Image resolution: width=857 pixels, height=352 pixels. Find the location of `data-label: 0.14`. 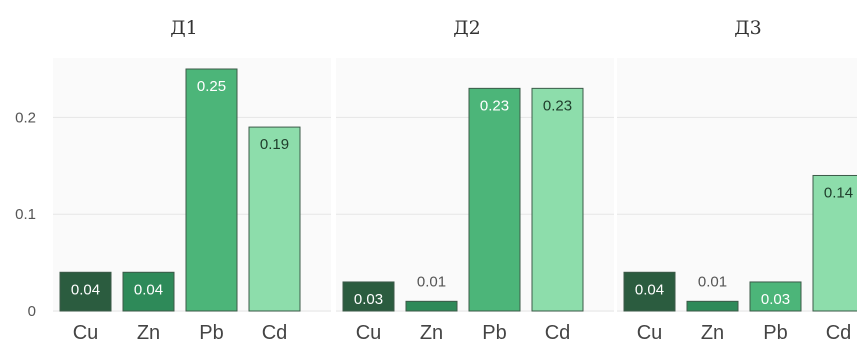

data-label: 0.14 is located at coordinates (838, 192).